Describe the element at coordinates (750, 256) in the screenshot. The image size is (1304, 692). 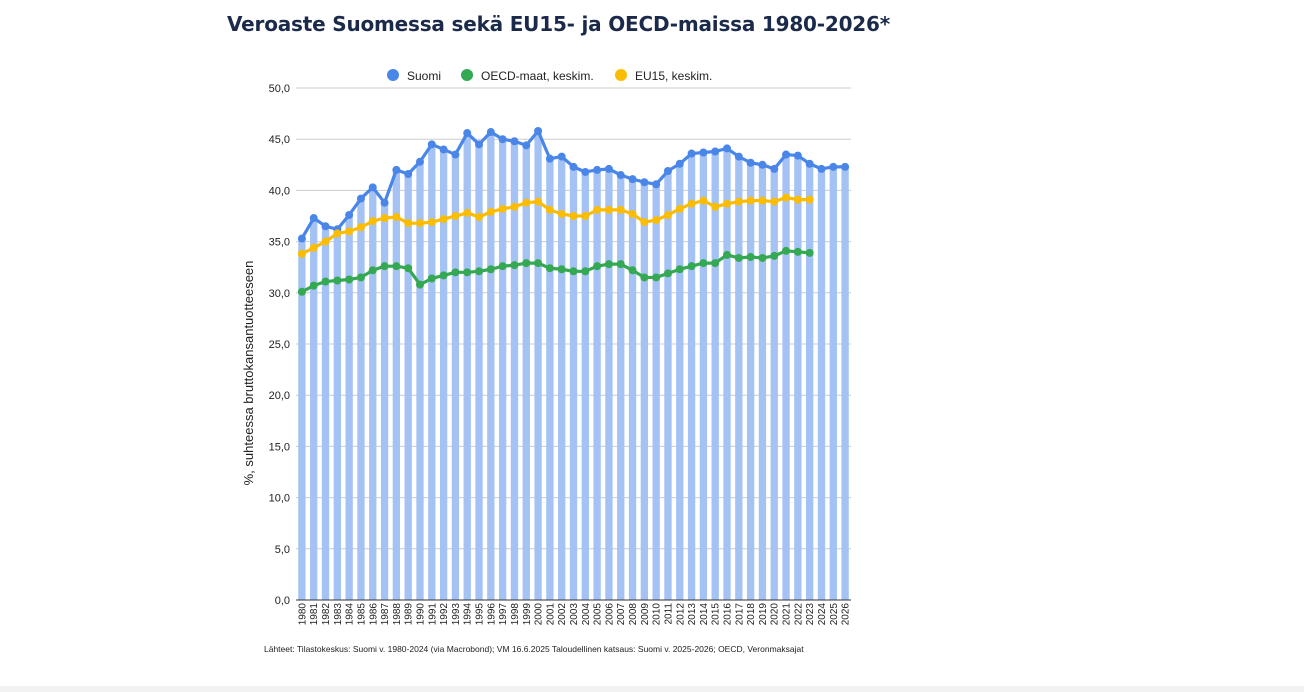
I see `point-oecd-2018` at that location.